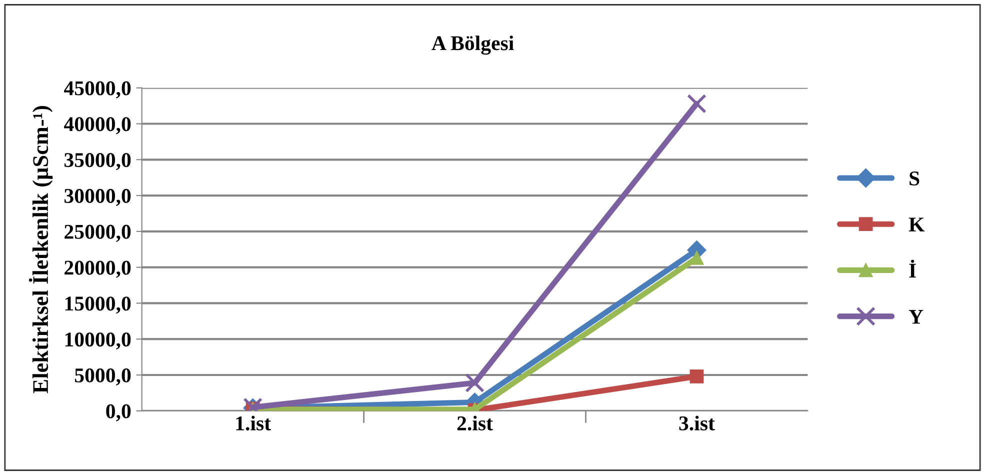 The image size is (985, 475). What do you see at coordinates (97, 233) in the screenshot?
I see `y-tick-label: 25000,0` at bounding box center [97, 233].